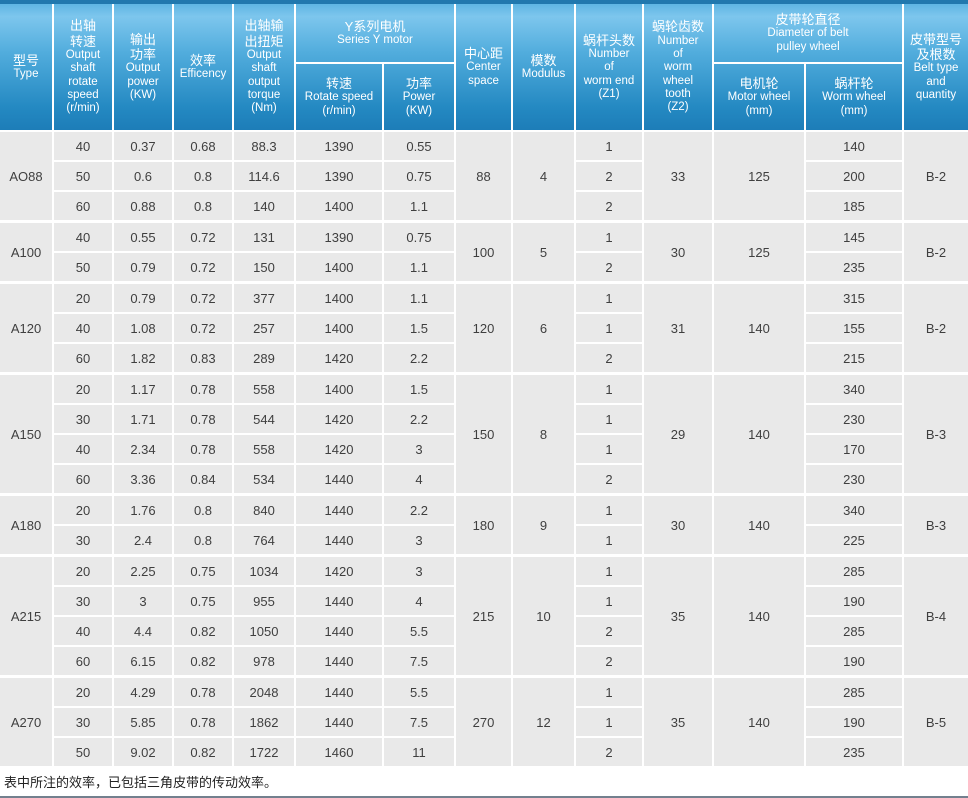 This screenshot has height=798, width=968. What do you see at coordinates (203, 479) in the screenshot?
I see `efficiency-cell: 0.84` at bounding box center [203, 479].